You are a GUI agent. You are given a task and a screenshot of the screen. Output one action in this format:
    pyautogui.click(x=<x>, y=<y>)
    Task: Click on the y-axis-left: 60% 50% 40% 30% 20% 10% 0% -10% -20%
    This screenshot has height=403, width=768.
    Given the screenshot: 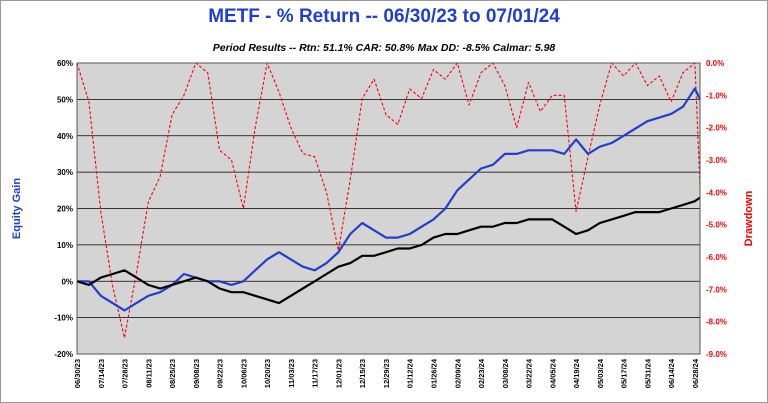 What is the action you would take?
    pyautogui.click(x=63, y=209)
    